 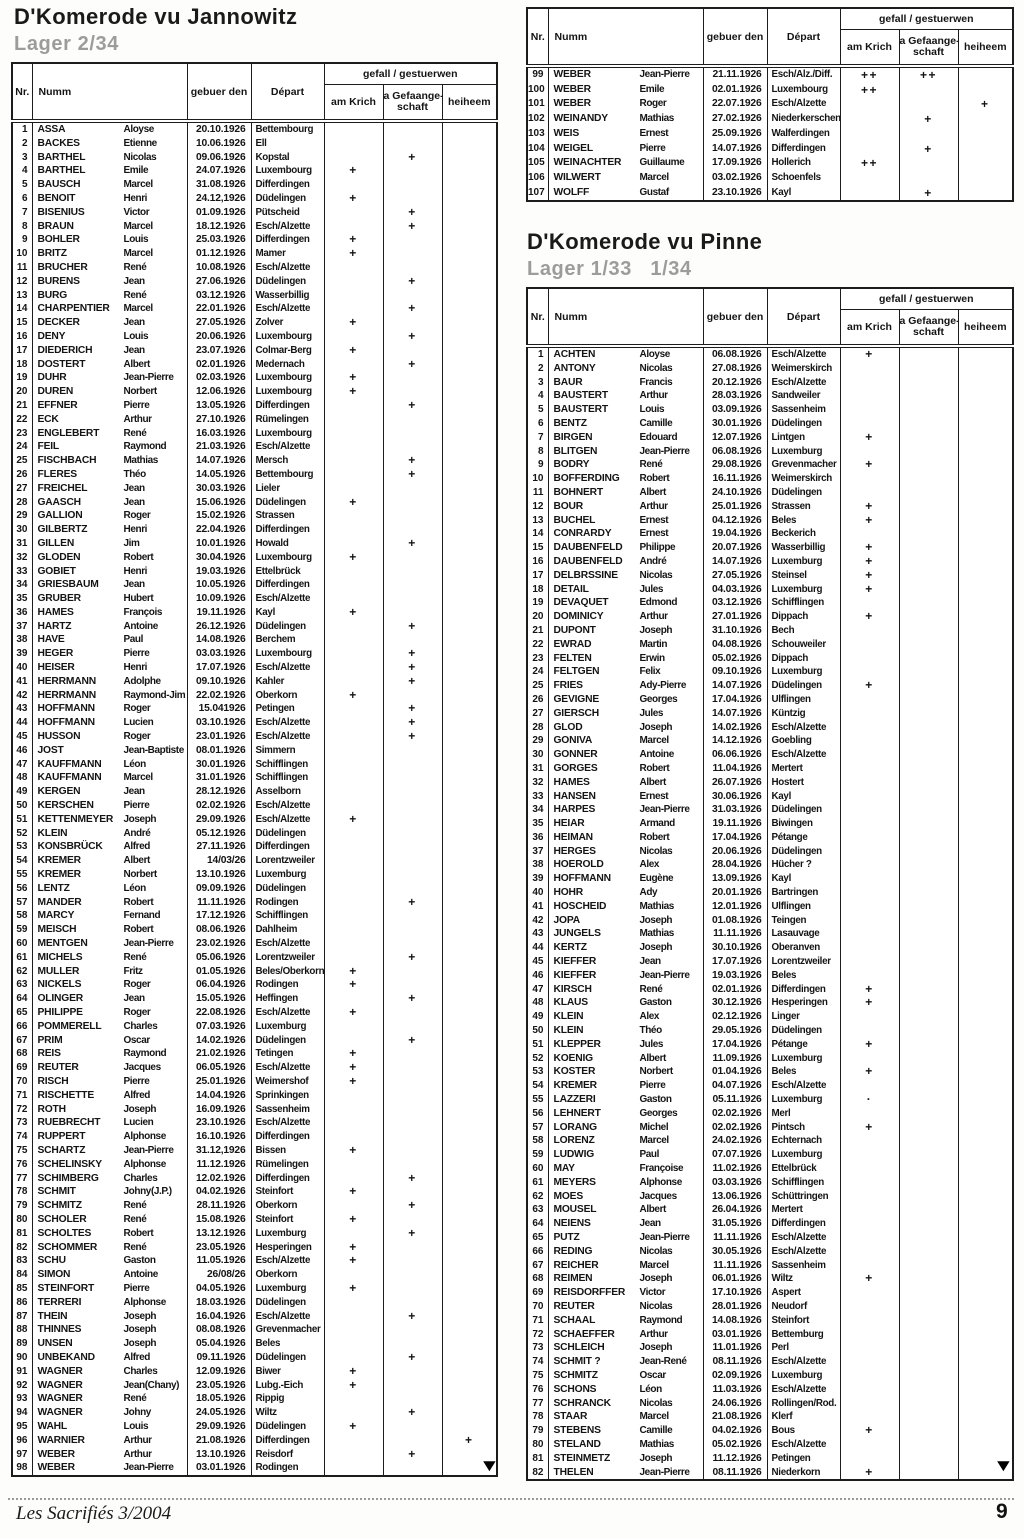 I want to click on surname: KOSTER, so click(x=574, y=1072).